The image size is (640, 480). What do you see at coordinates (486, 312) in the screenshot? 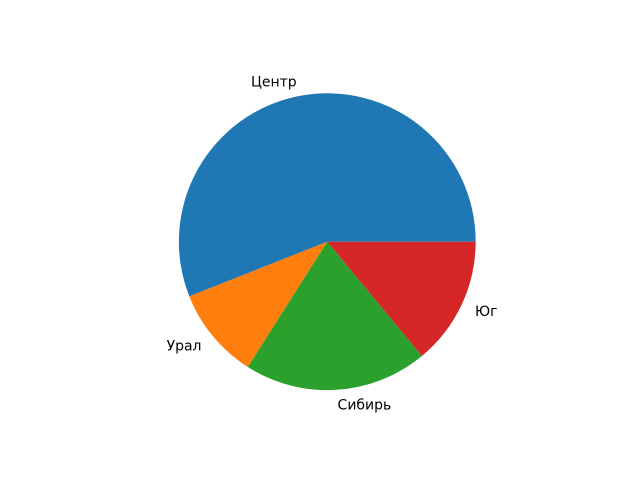
I see `pie-slice-label-4: Юг` at bounding box center [486, 312].